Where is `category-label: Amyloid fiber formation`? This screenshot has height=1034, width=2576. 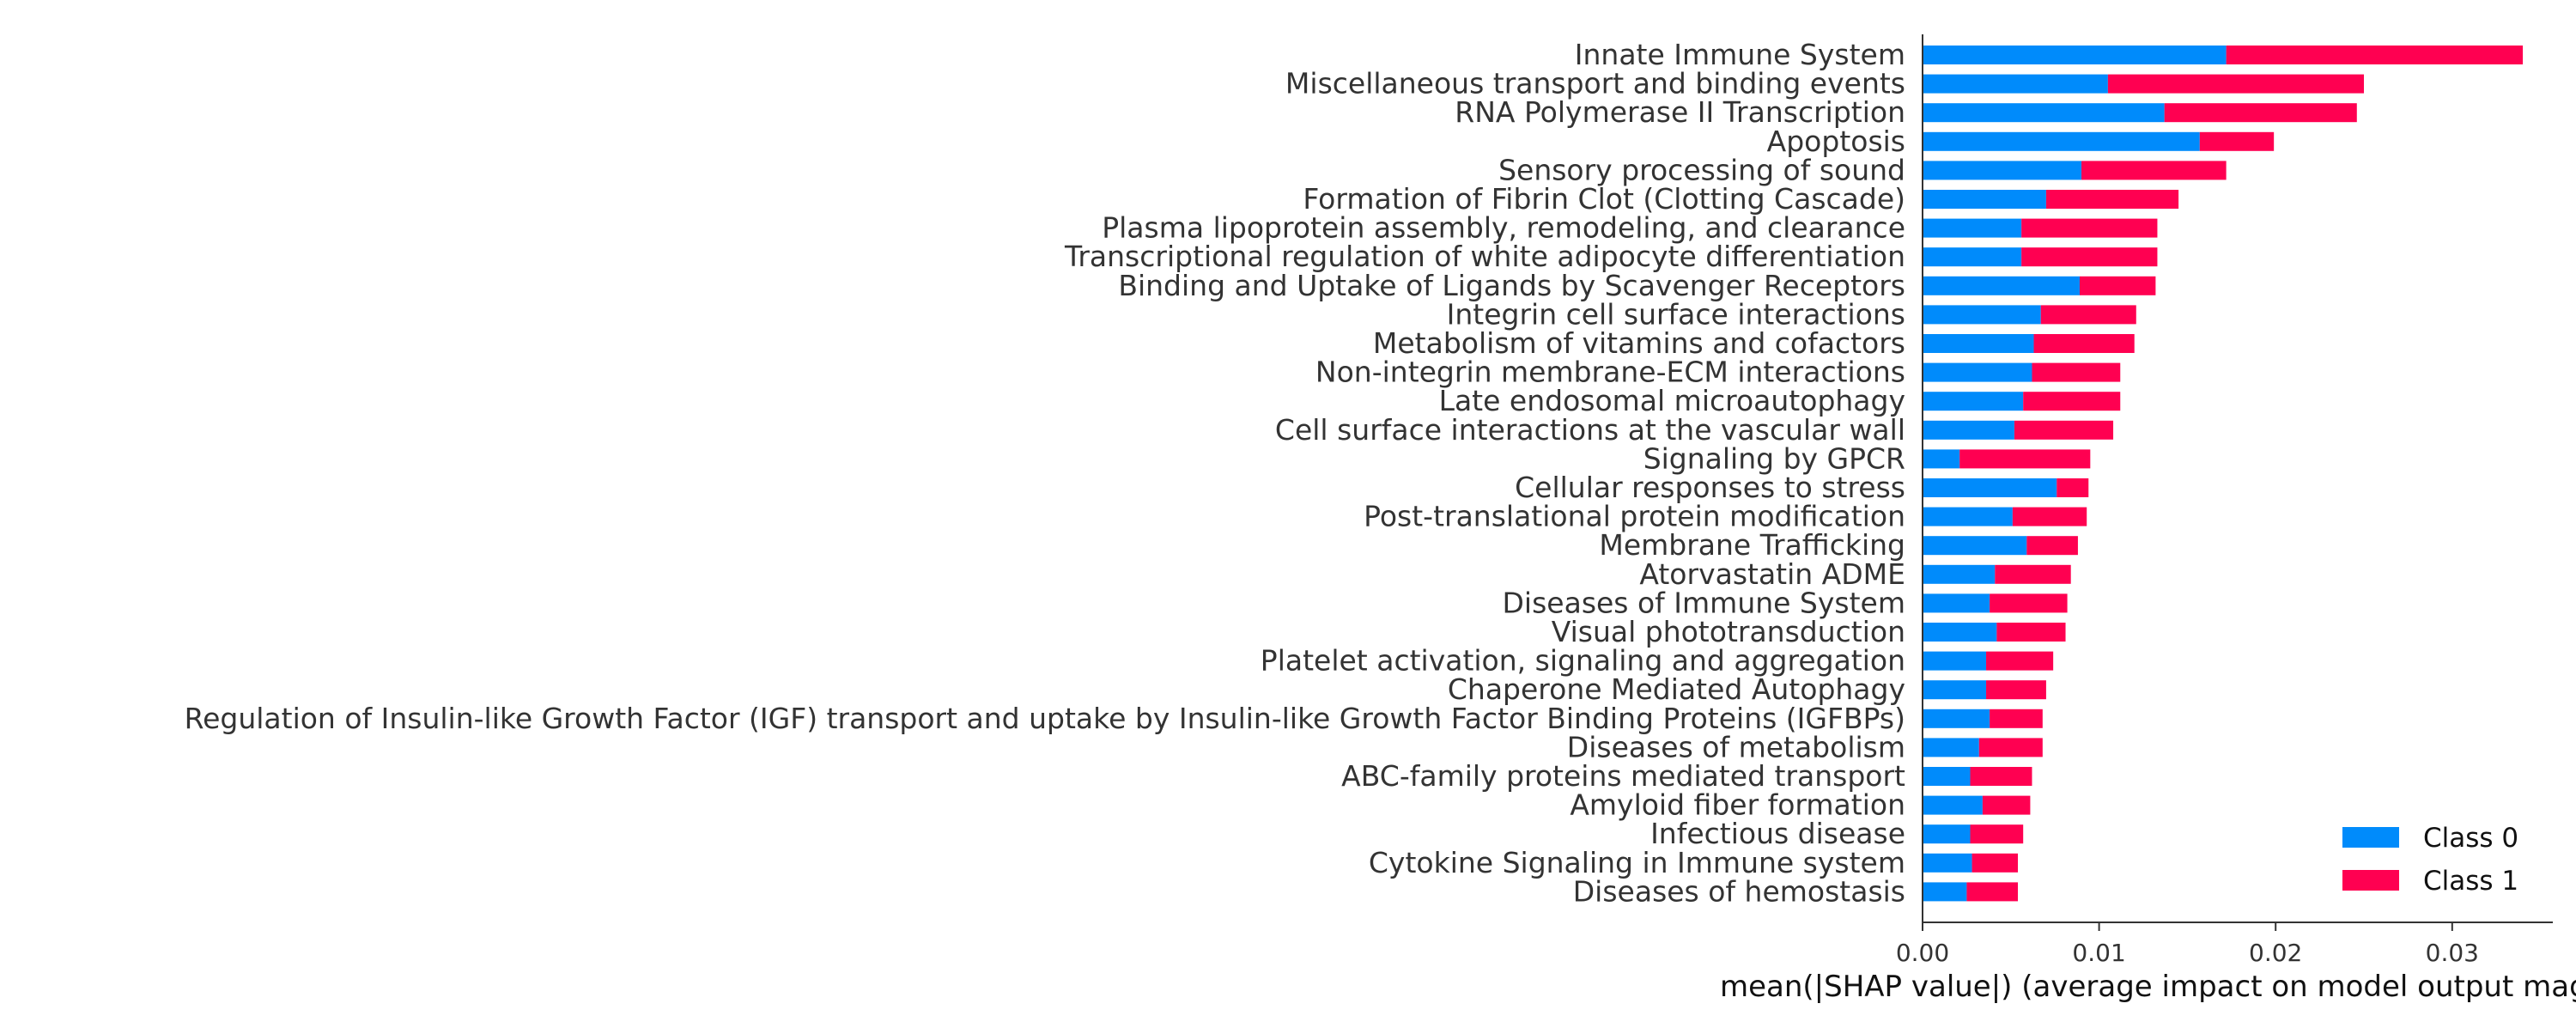 category-label: Amyloid fiber formation is located at coordinates (1737, 805).